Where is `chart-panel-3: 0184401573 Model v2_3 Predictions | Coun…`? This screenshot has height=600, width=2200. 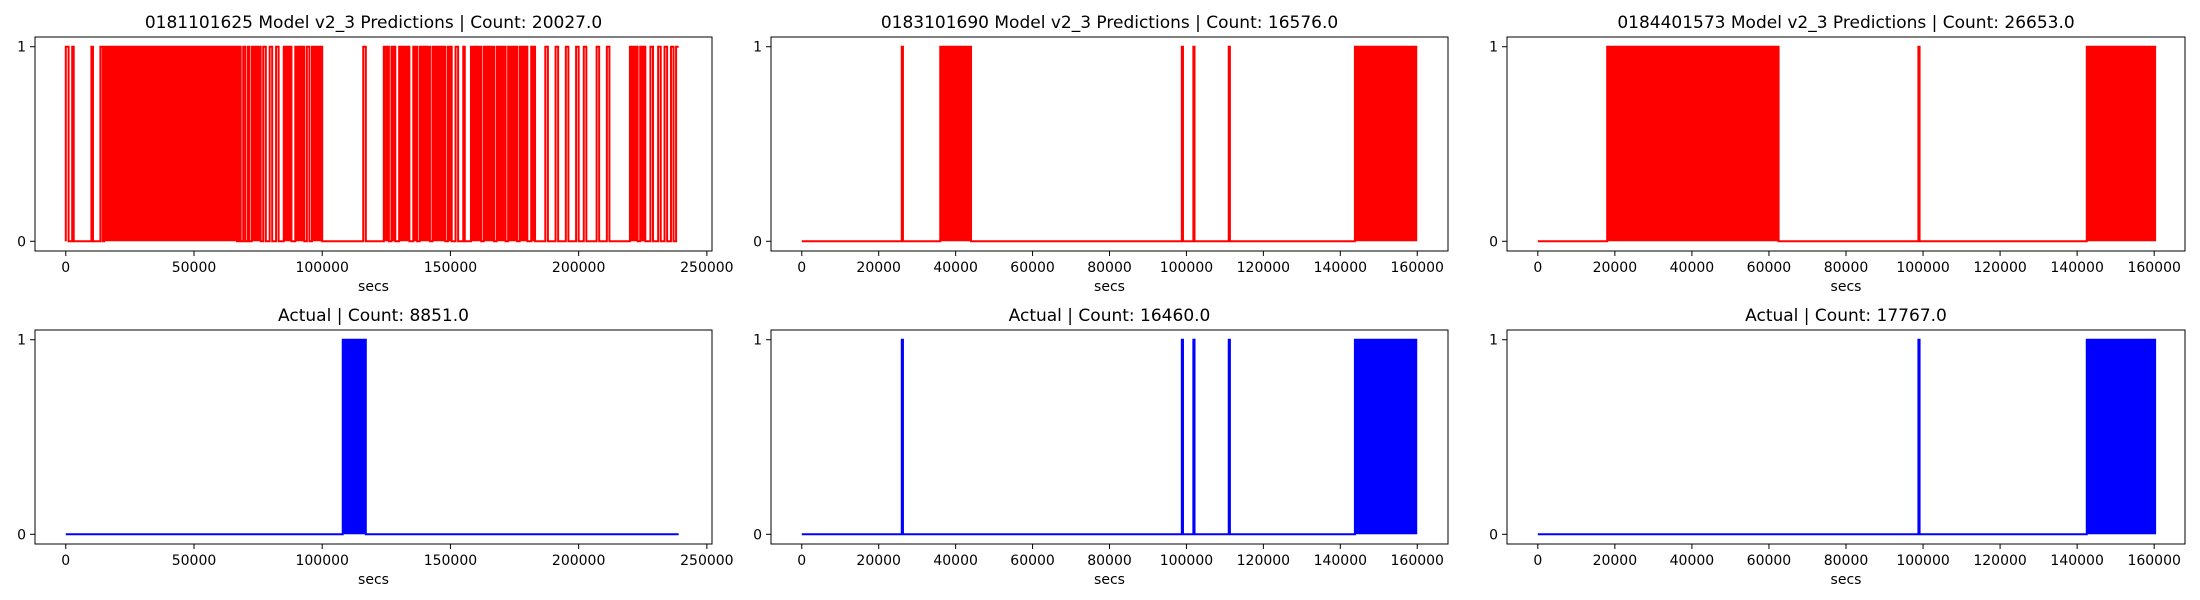
chart-panel-3: 0184401573 Model v2_3 Predictions | Coun… is located at coordinates (1837, 154).